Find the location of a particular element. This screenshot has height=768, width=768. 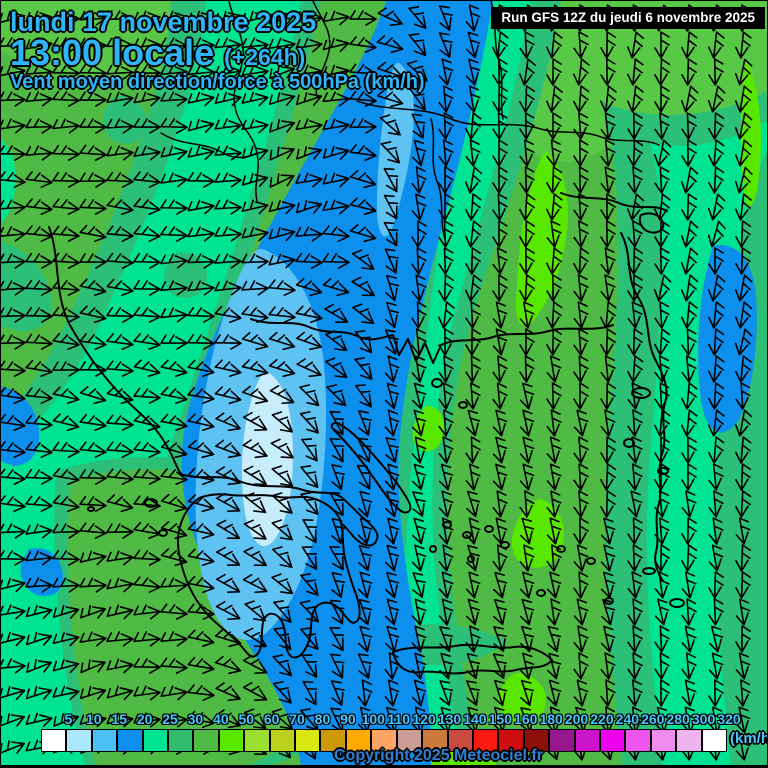

legend-tick-label: 10 is located at coordinates (94, 719).